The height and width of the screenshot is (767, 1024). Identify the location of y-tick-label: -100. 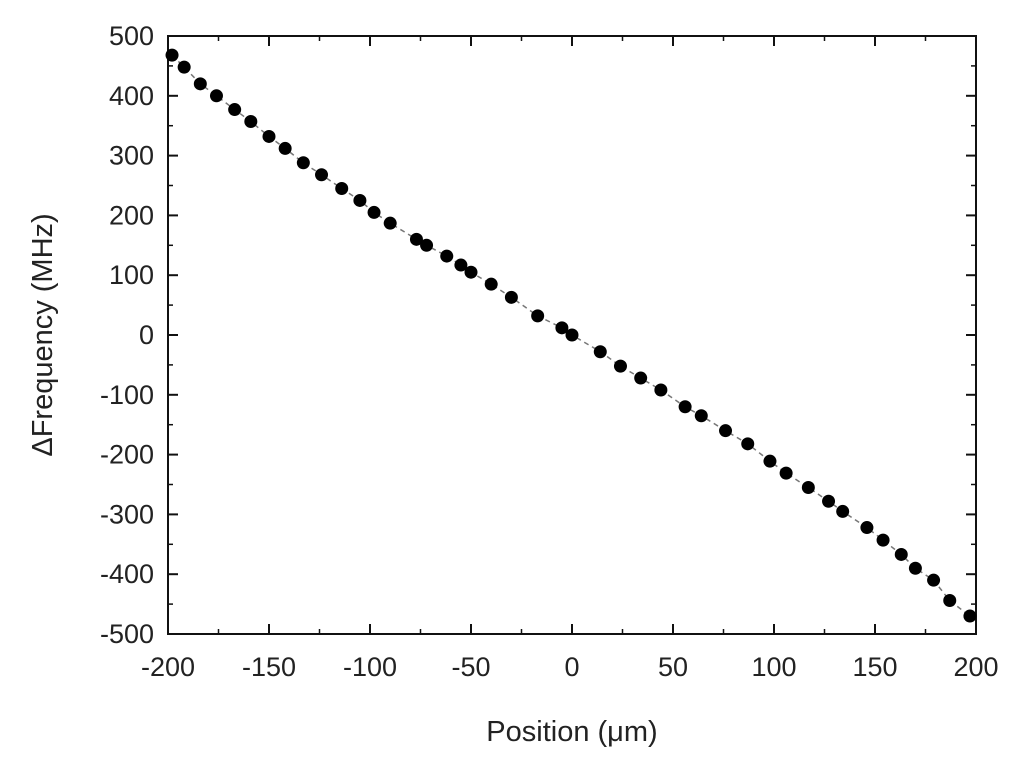
(127, 395).